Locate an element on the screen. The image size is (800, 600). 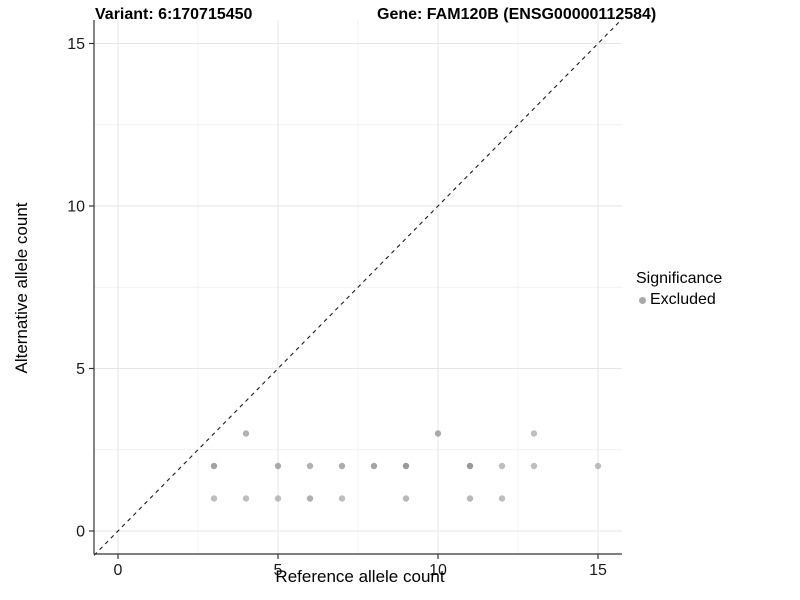
data-points is located at coordinates (406, 466).